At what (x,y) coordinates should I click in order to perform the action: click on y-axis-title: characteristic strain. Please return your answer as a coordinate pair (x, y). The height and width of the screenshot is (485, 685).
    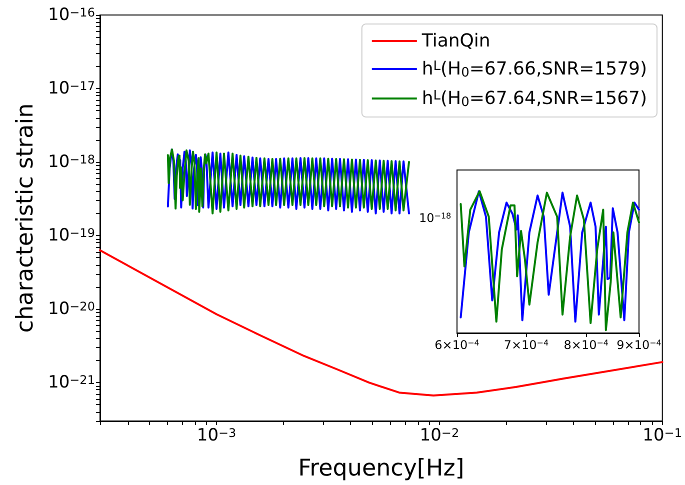
    Looking at the image, I should click on (25, 218).